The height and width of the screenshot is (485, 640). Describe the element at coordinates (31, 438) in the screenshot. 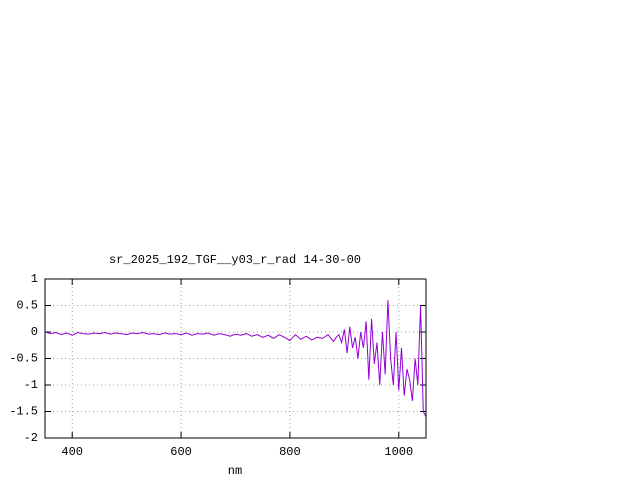

I see `y-tick-label: -2` at that location.